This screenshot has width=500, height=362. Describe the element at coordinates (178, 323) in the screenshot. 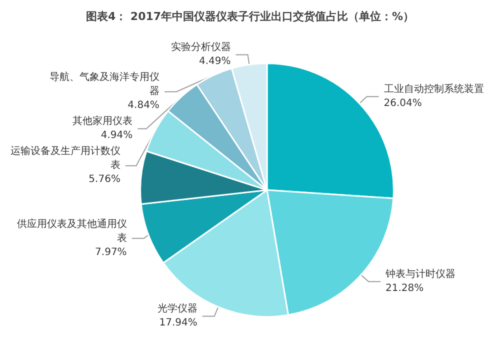

I see `data-label: 17.94%` at that location.